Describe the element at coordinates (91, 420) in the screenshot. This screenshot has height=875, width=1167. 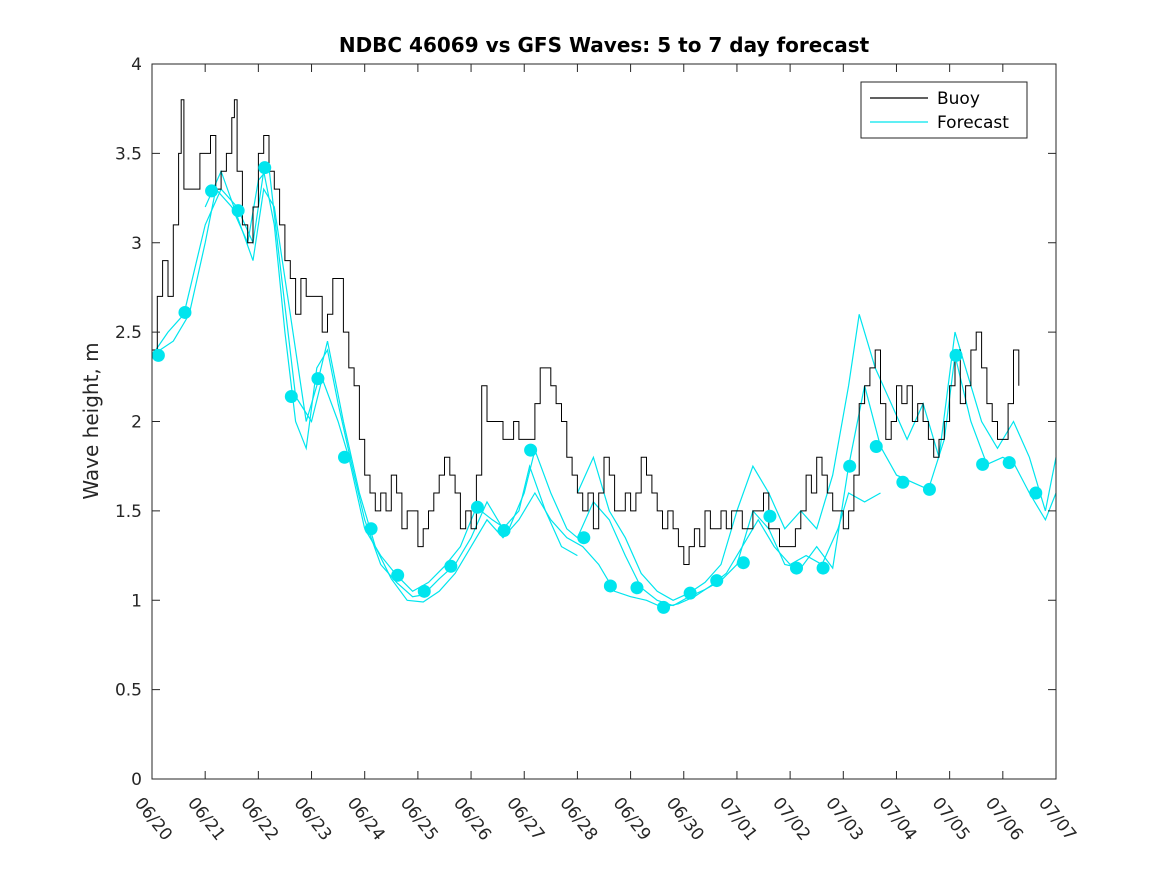
I see `y-axis-label: Wave height, m` at that location.